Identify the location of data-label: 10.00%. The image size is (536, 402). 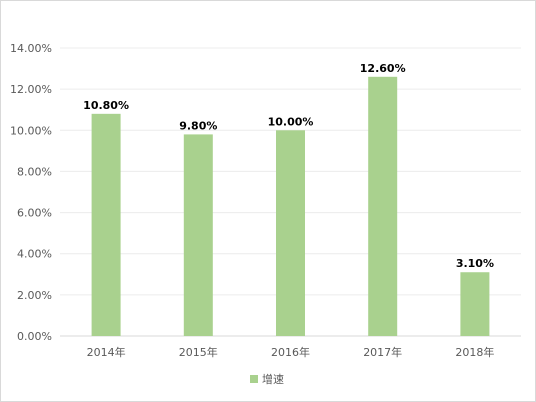
(291, 121).